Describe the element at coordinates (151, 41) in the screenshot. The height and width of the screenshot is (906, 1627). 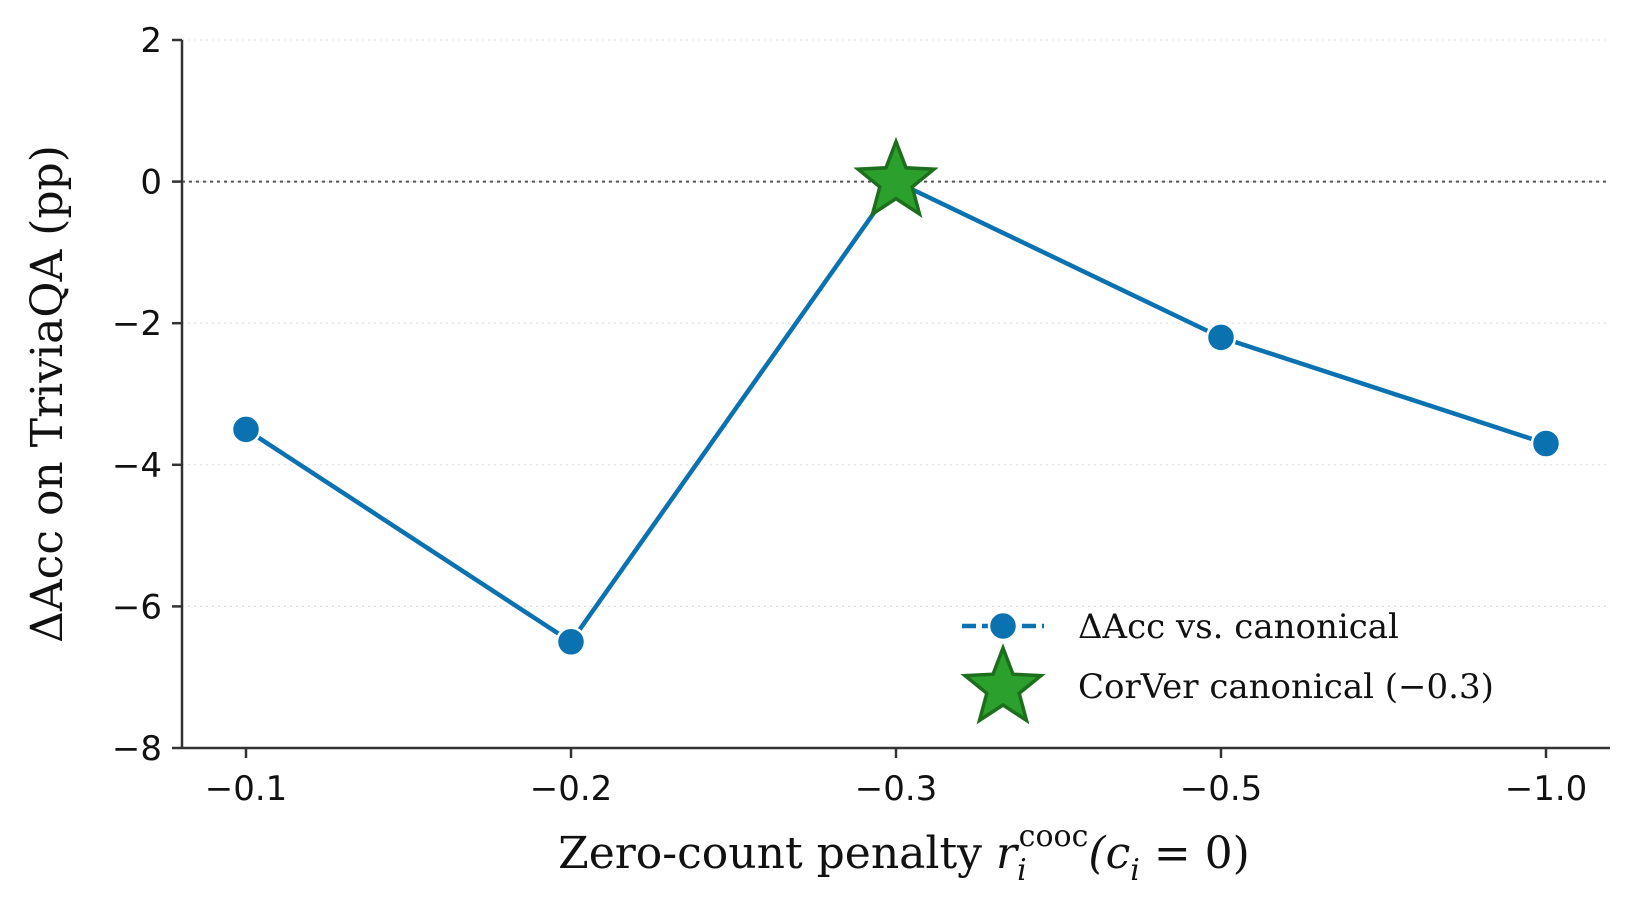
I see `y-tick-label: 2` at that location.